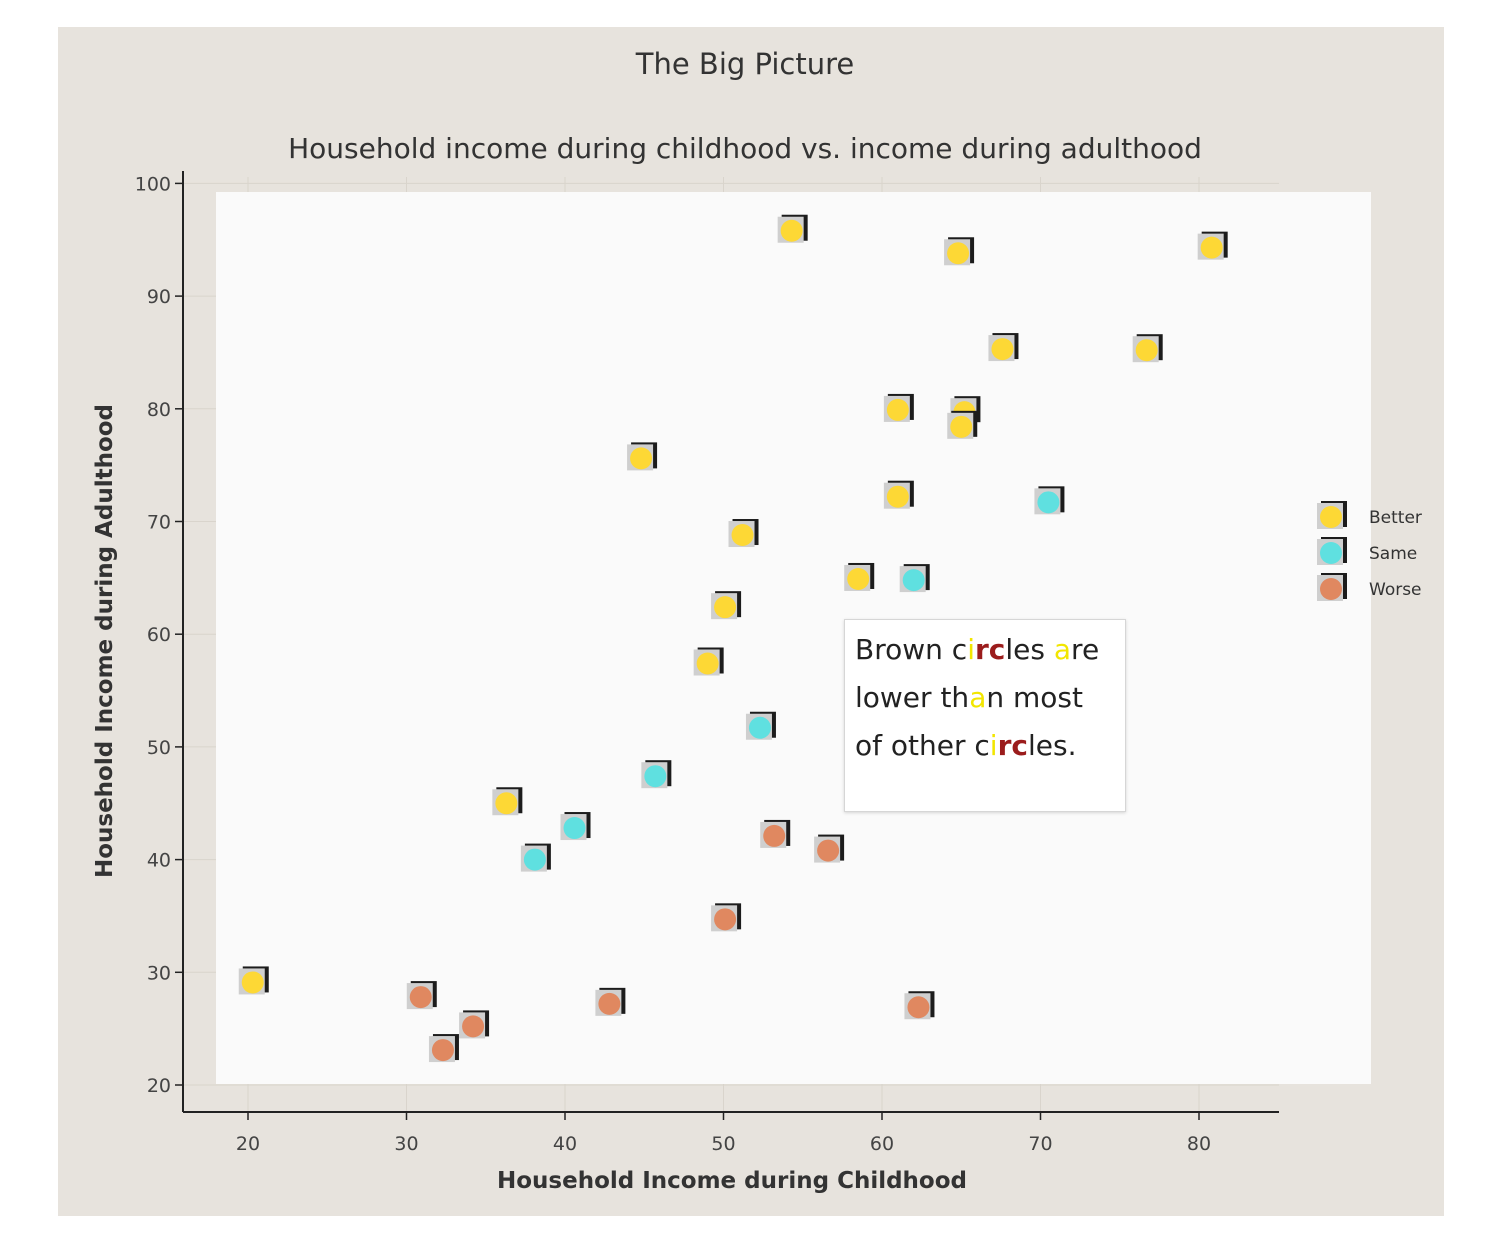 The width and height of the screenshot is (1500, 1254). I want to click on x-tick-label: 40, so click(565, 1144).